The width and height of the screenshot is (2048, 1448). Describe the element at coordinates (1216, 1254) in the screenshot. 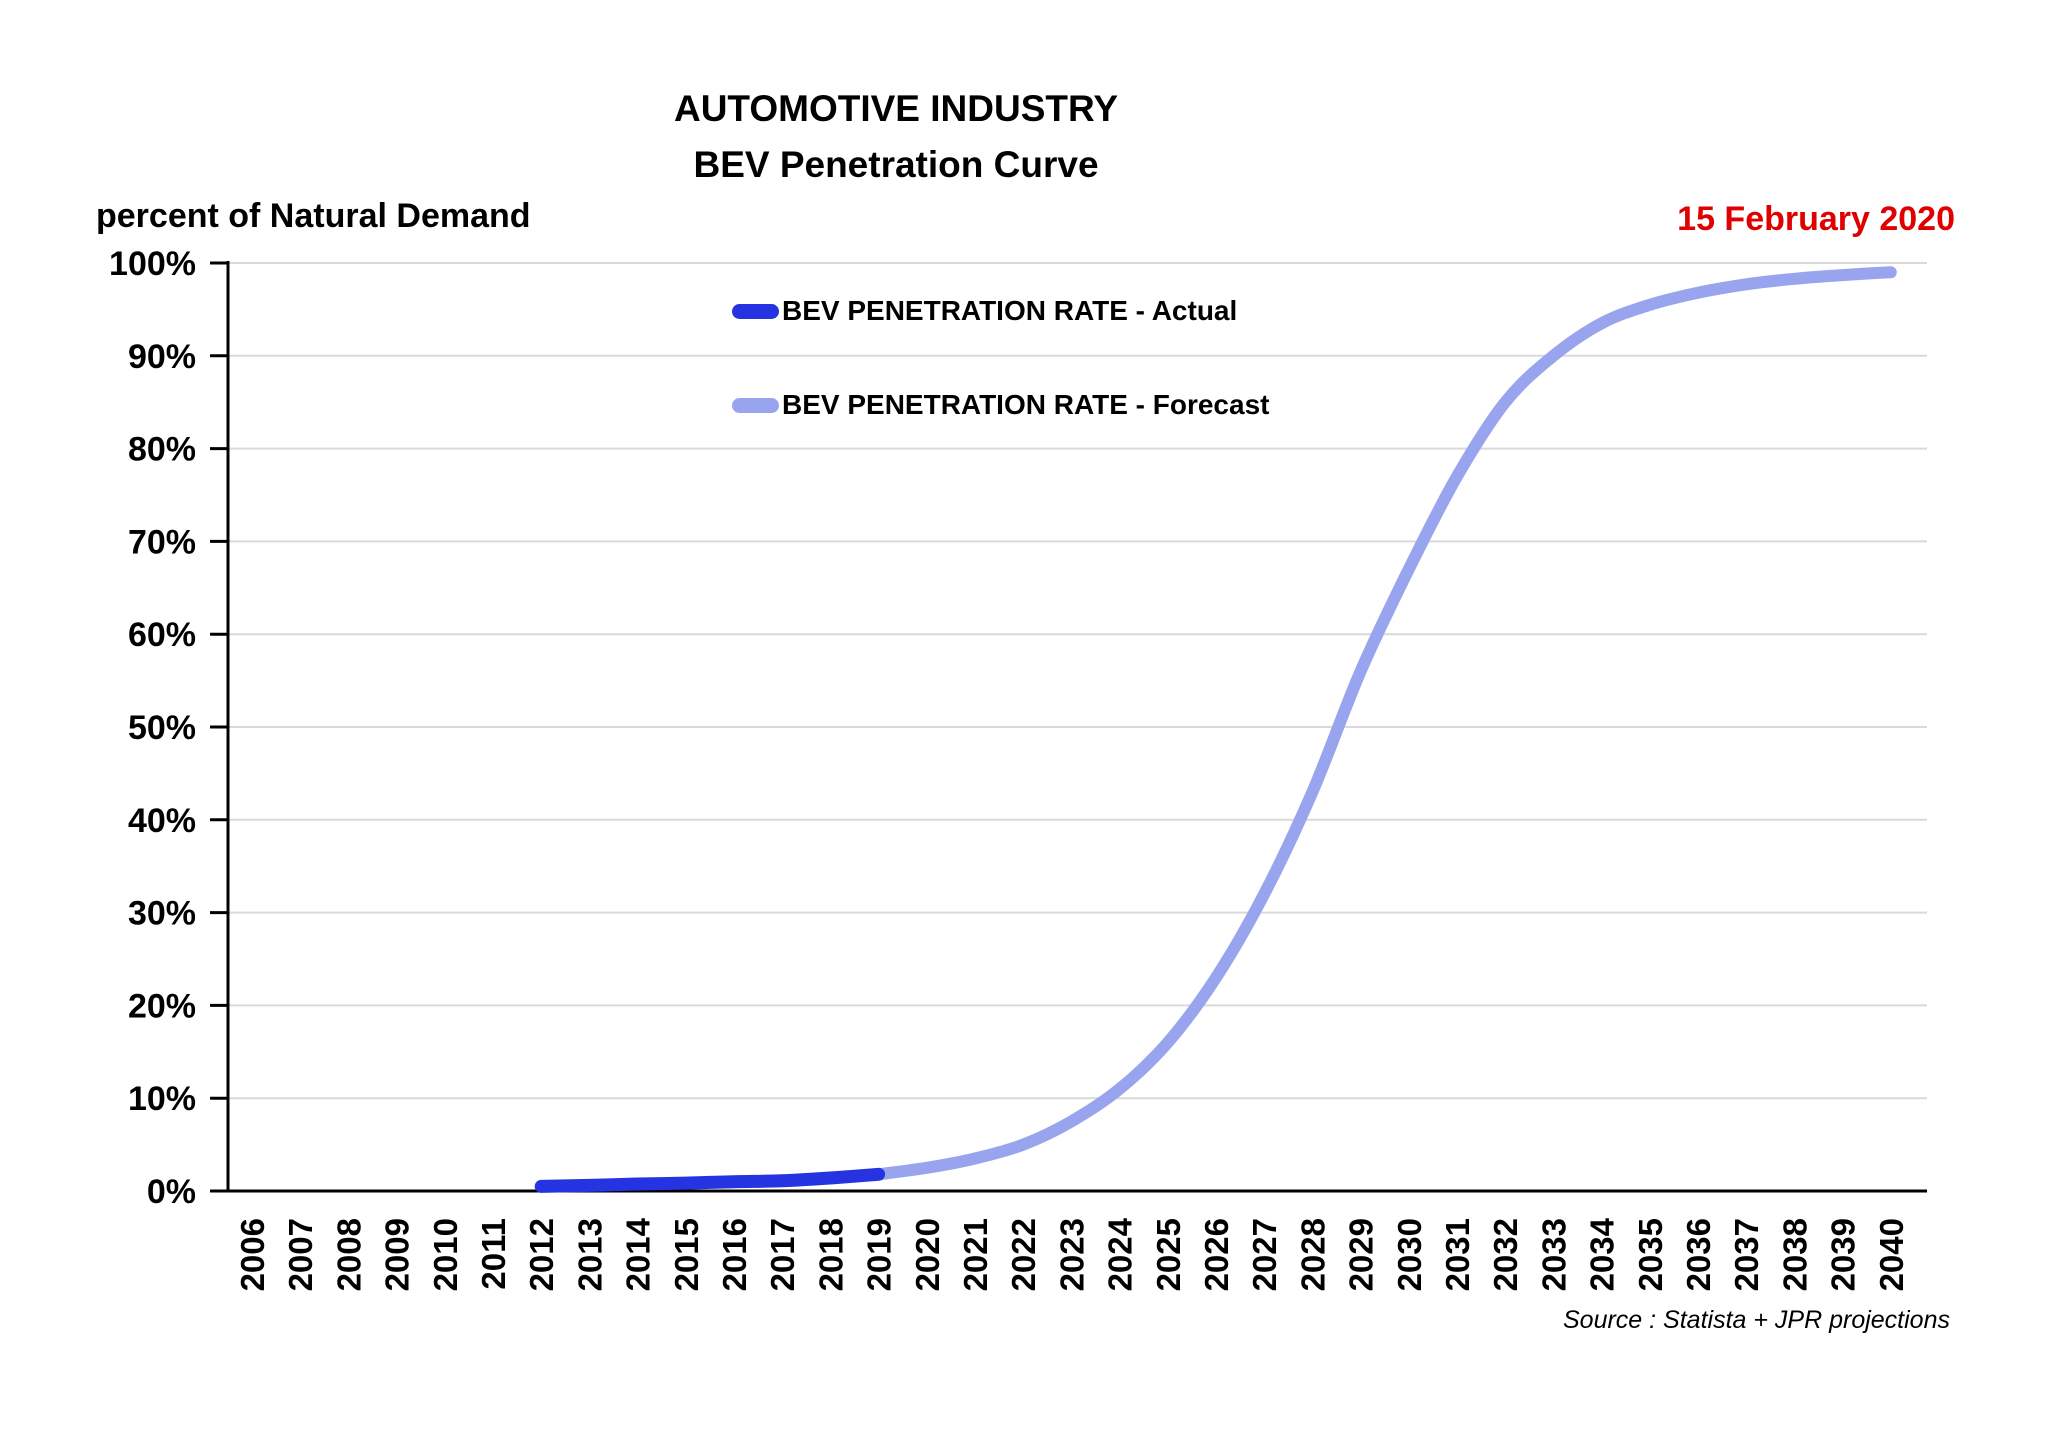

I see `x-tick-label: 2026` at that location.